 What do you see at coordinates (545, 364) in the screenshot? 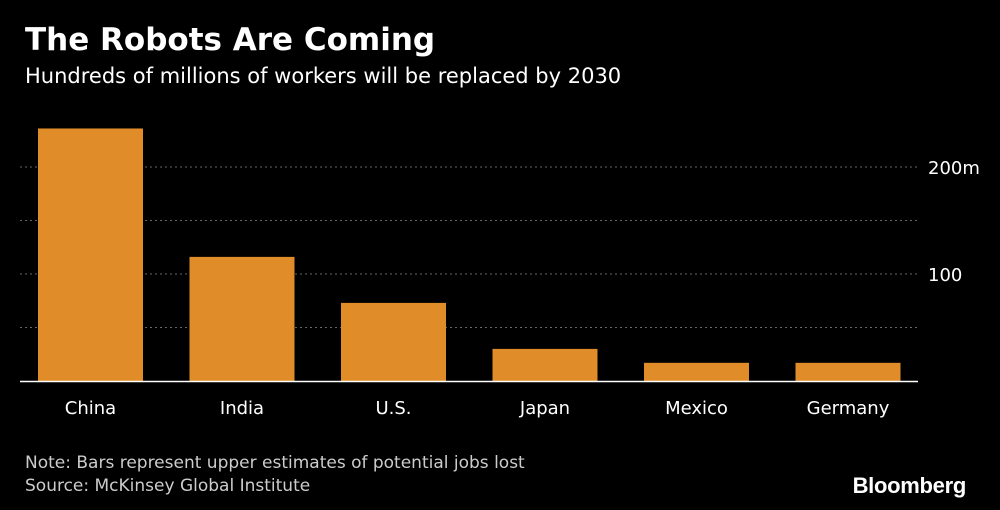
I see `bar-japan` at bounding box center [545, 364].